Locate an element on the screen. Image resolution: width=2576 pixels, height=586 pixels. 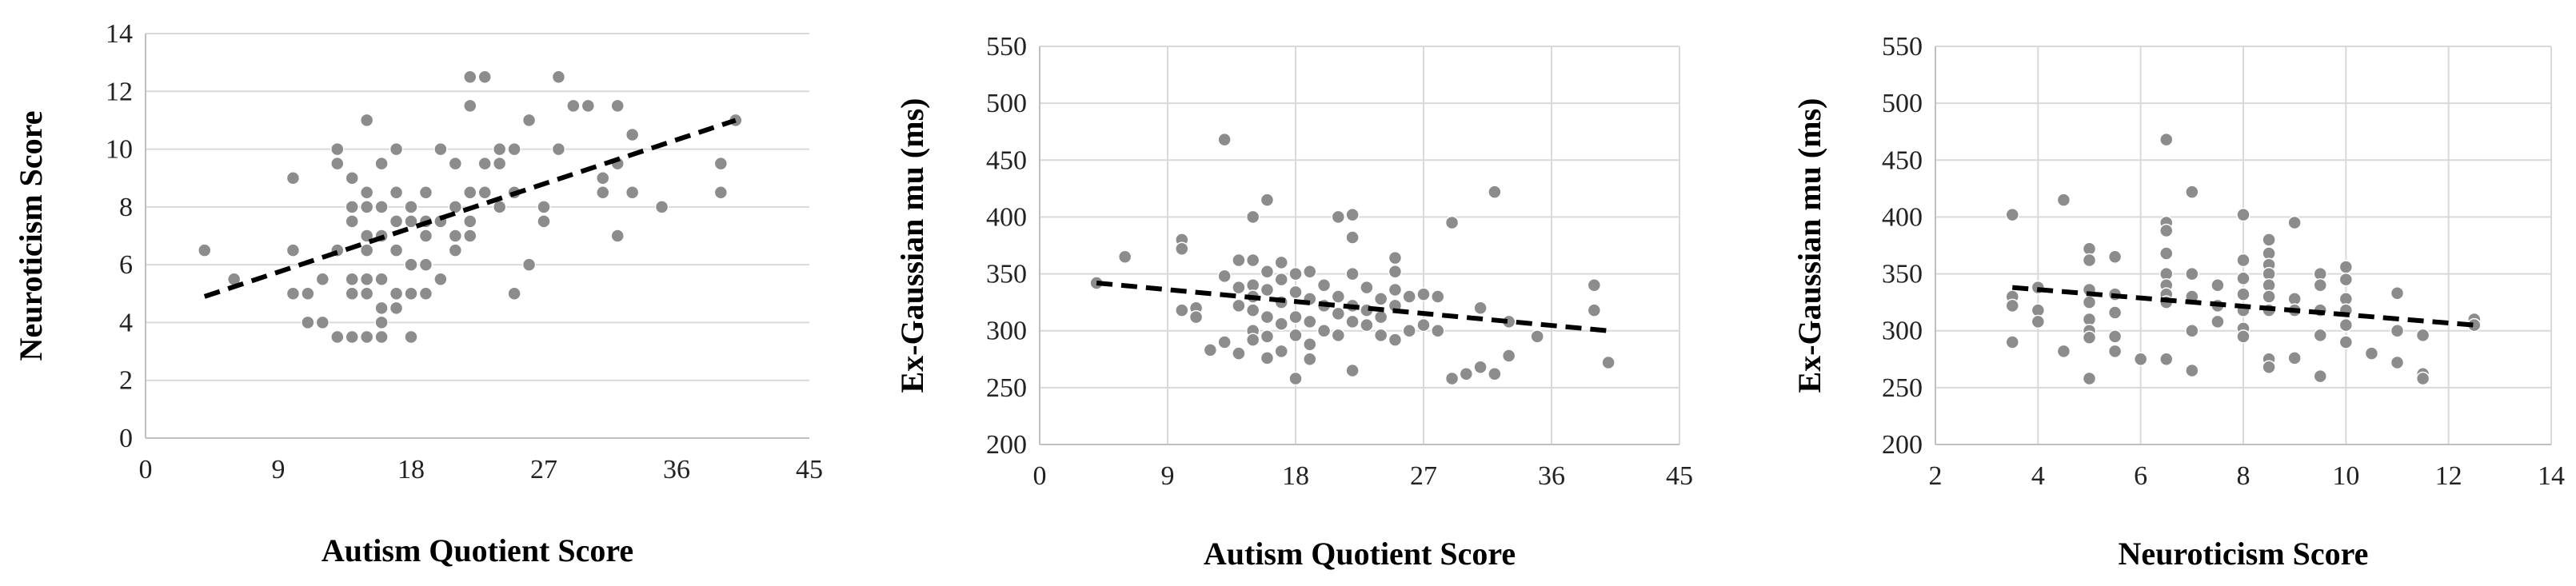
x-tick-label: 36 is located at coordinates (1552, 476).